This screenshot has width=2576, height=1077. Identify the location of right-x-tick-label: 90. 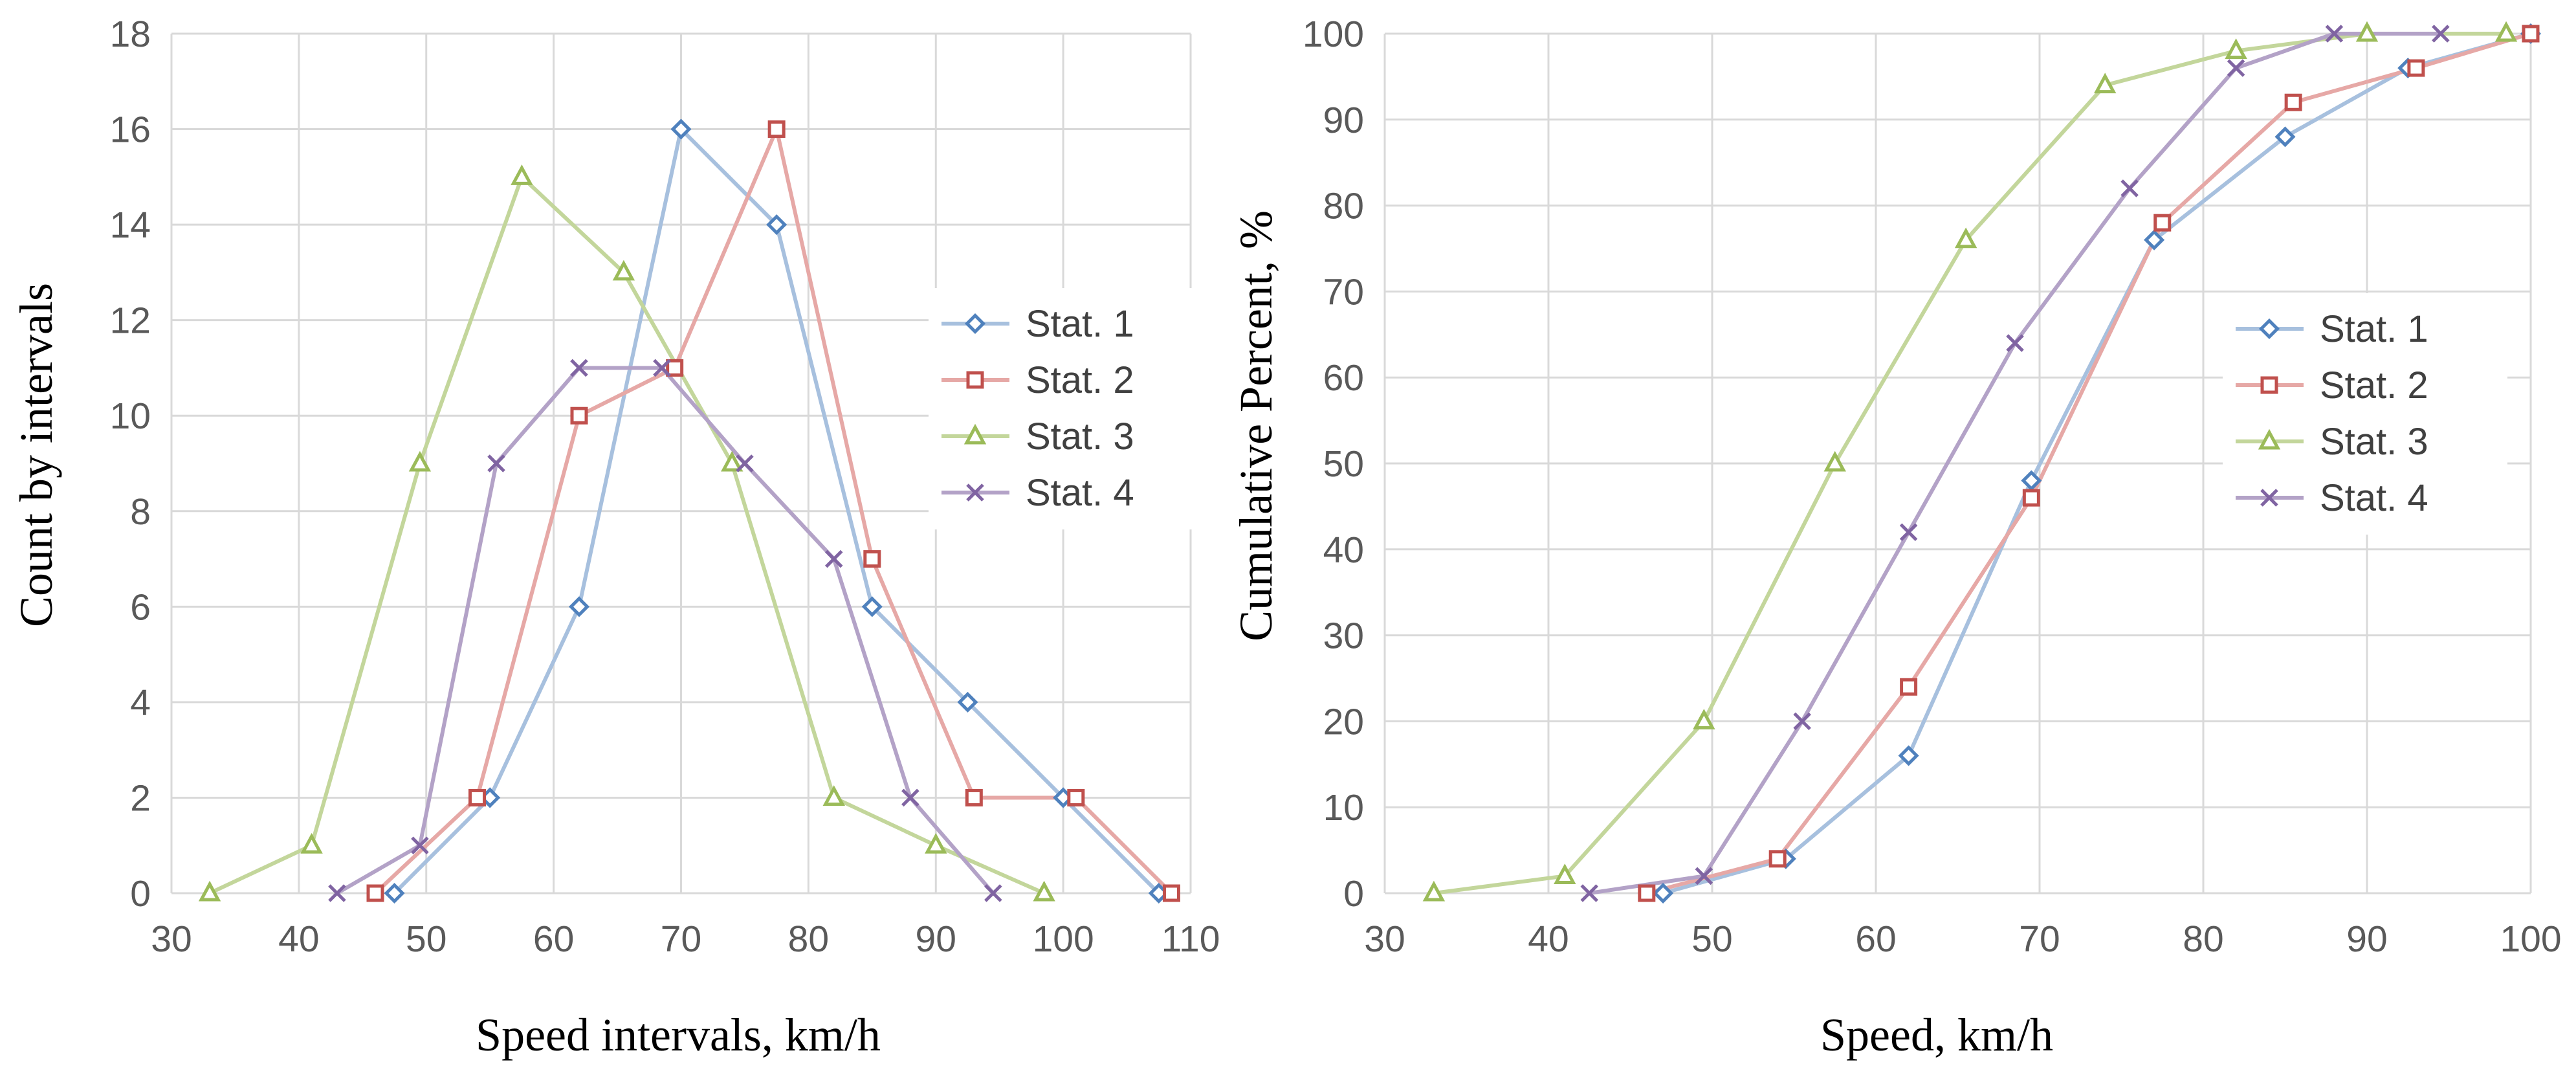
(2366, 939).